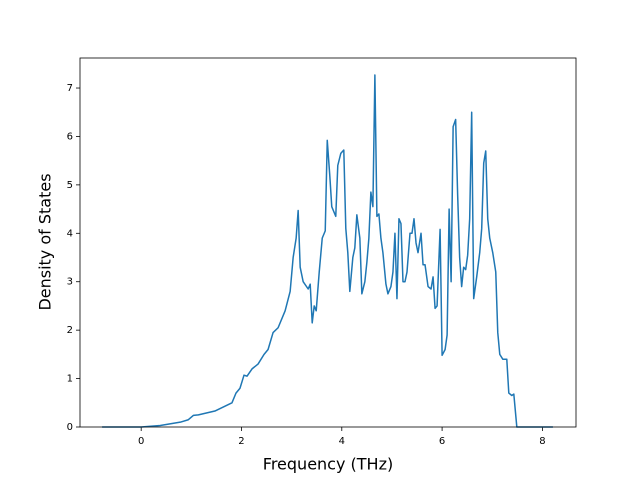 The width and height of the screenshot is (640, 480). I want to click on x-tick-label: 6, so click(442, 441).